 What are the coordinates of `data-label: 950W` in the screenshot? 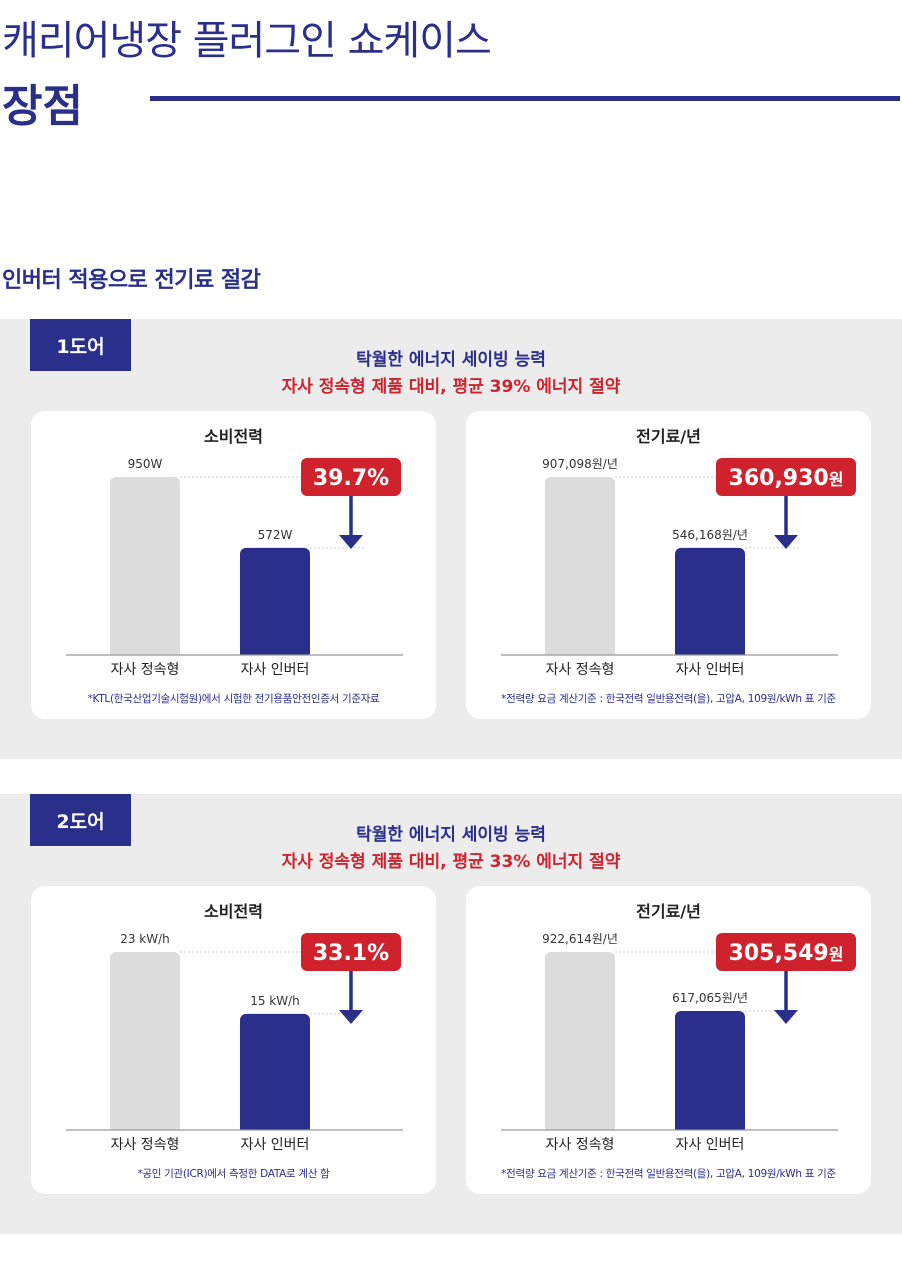 It's located at (145, 464).